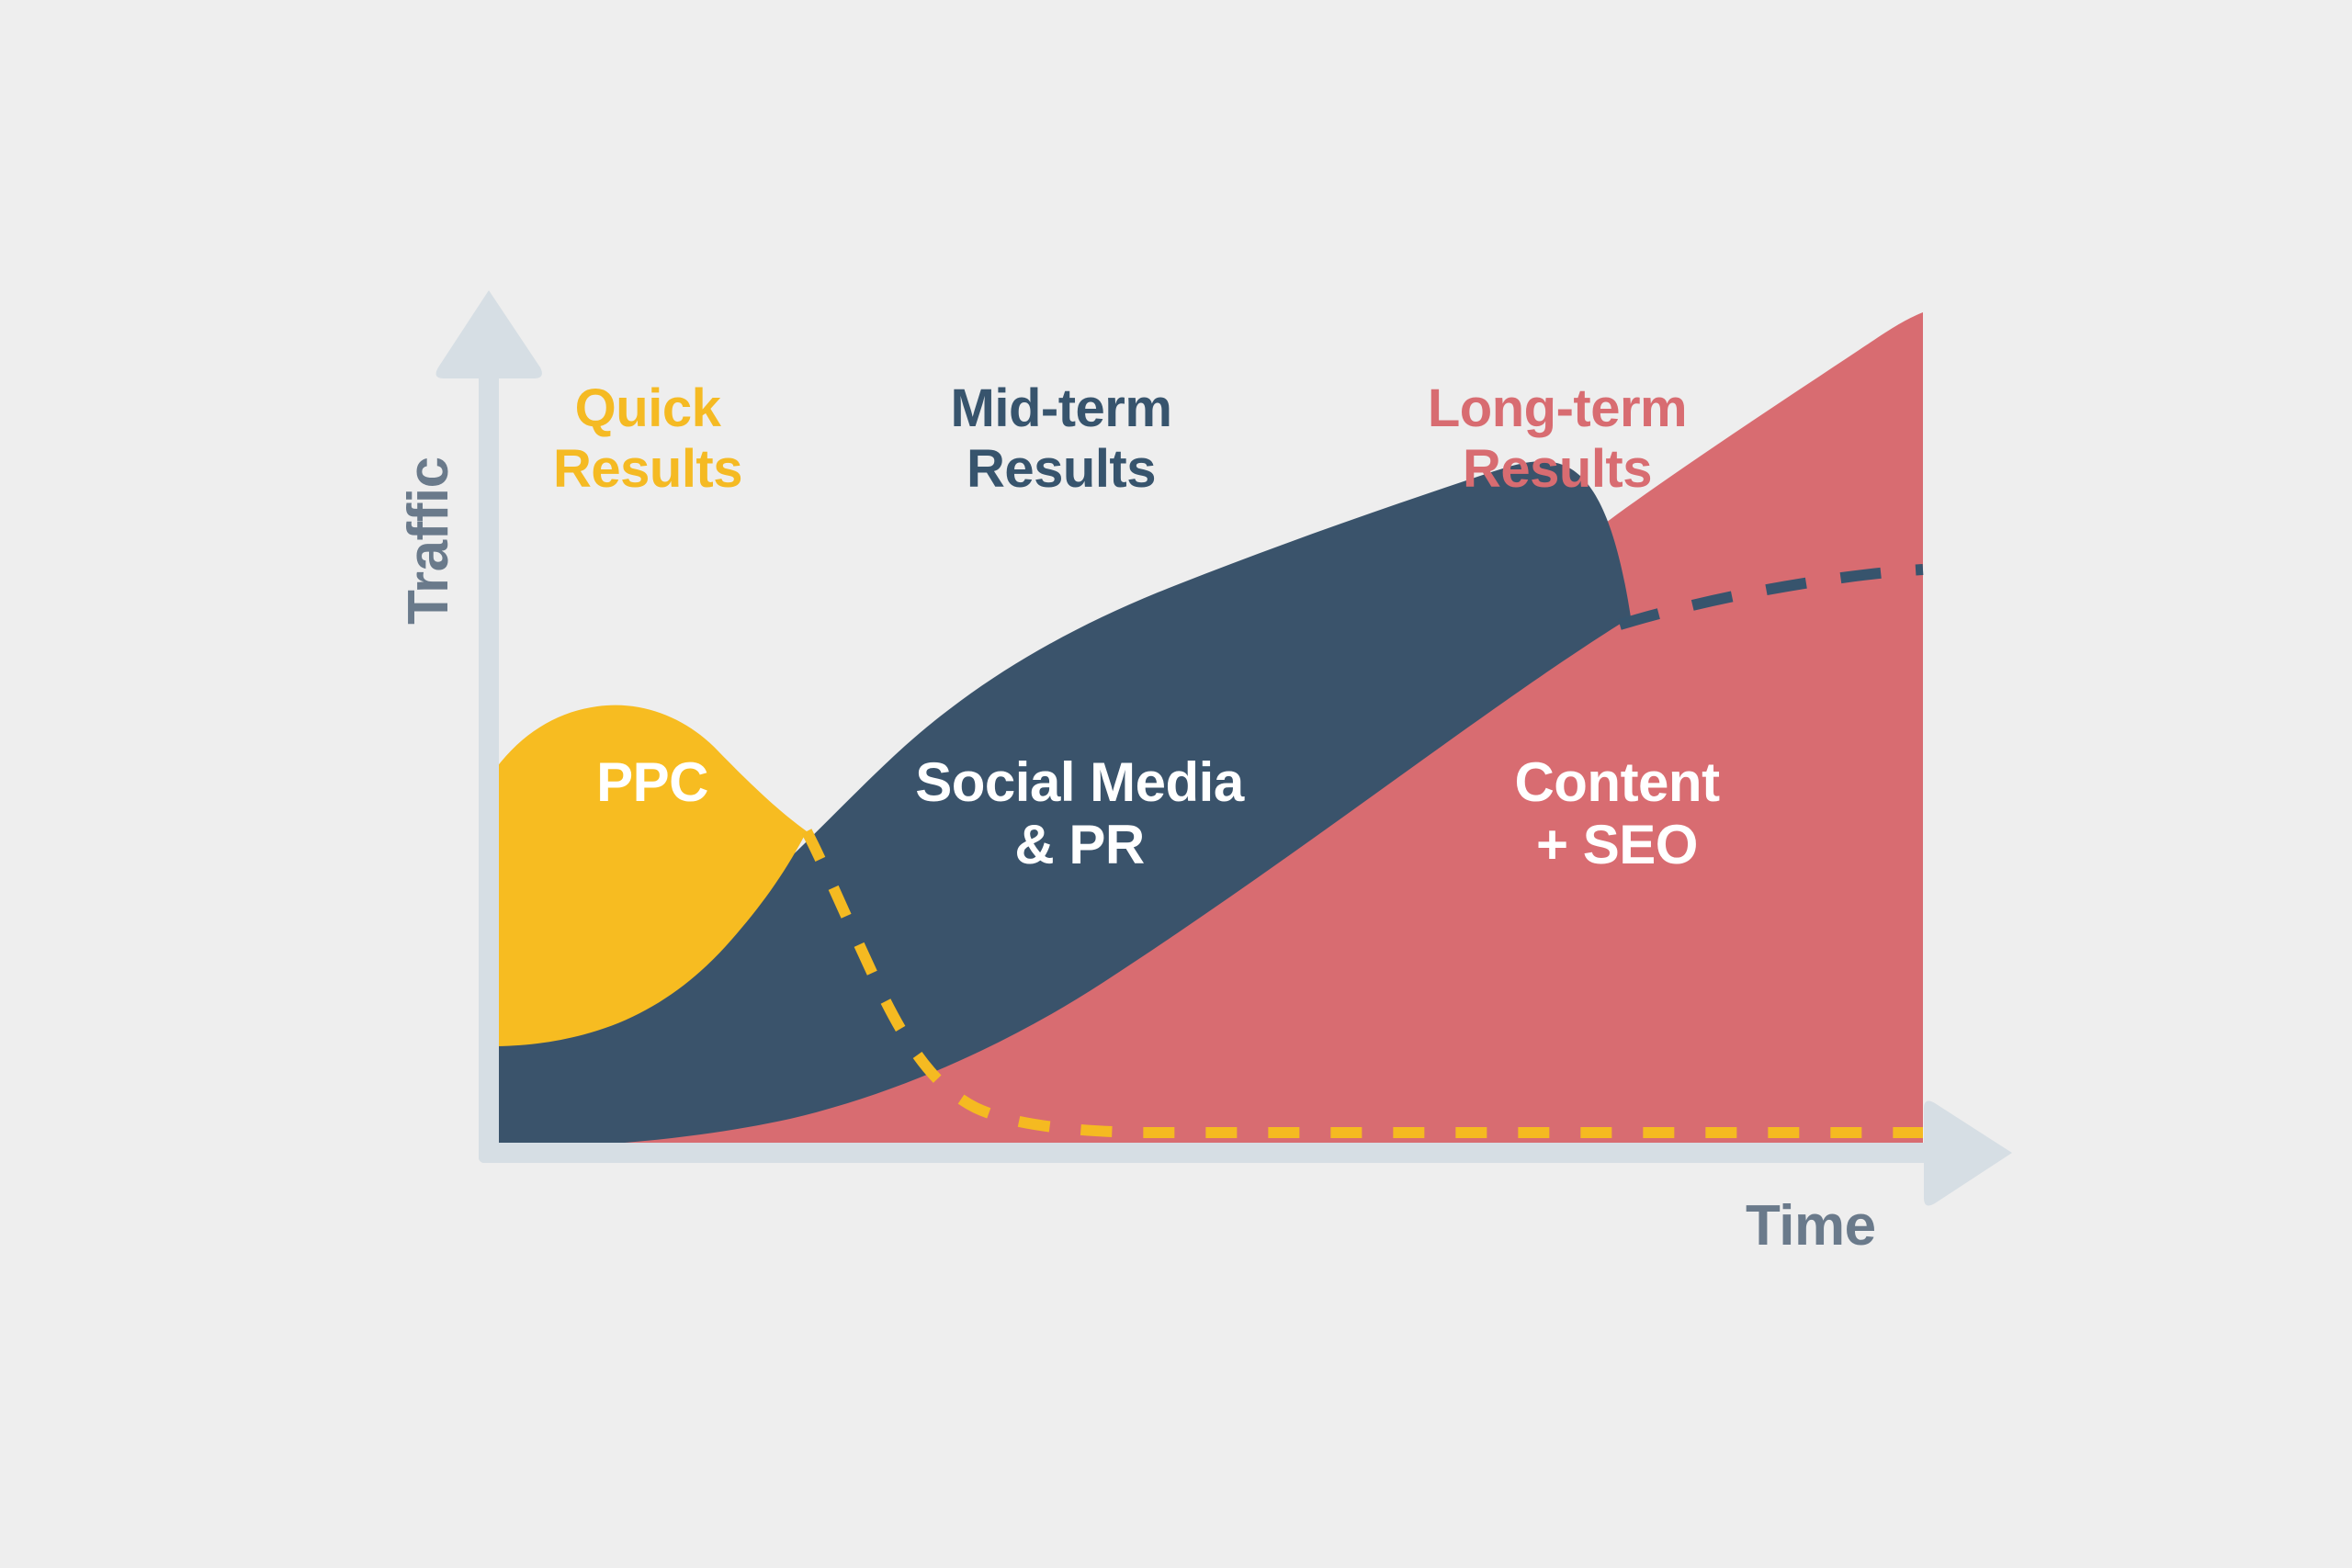 The width and height of the screenshot is (2352, 1568). What do you see at coordinates (1362, 984) in the screenshot?
I see `ppc-decay-dashed-line` at bounding box center [1362, 984].